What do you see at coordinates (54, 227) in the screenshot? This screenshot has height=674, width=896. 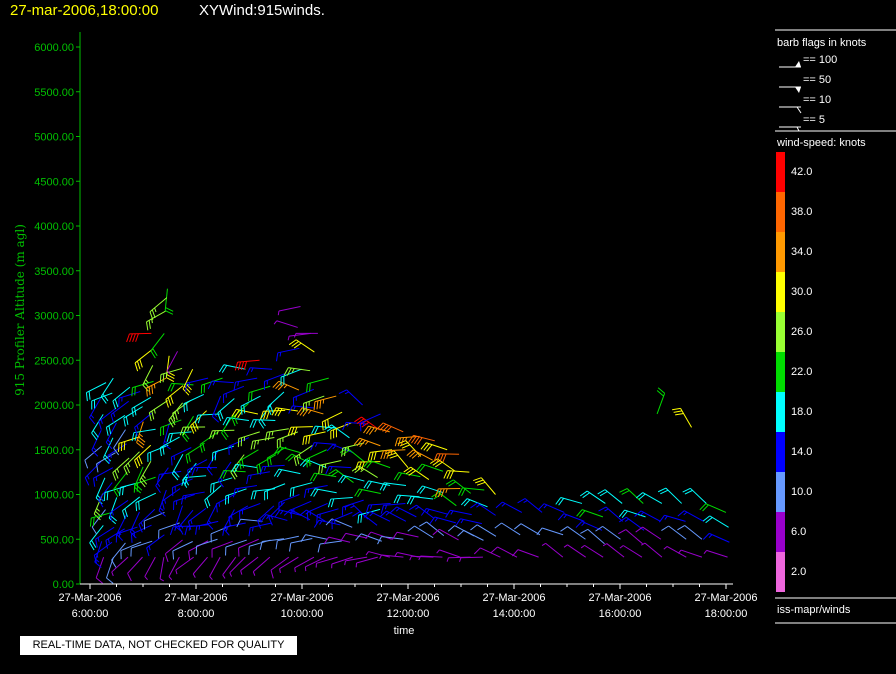 I see `y-tick-label: 4000.00` at bounding box center [54, 227].